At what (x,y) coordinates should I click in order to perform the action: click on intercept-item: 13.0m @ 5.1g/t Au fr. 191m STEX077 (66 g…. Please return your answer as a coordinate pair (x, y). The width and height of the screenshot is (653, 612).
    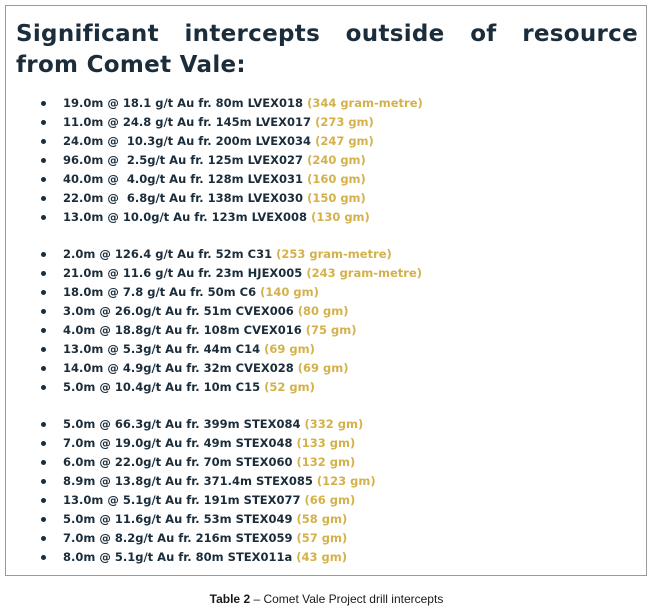
    Looking at the image, I should click on (326, 500).